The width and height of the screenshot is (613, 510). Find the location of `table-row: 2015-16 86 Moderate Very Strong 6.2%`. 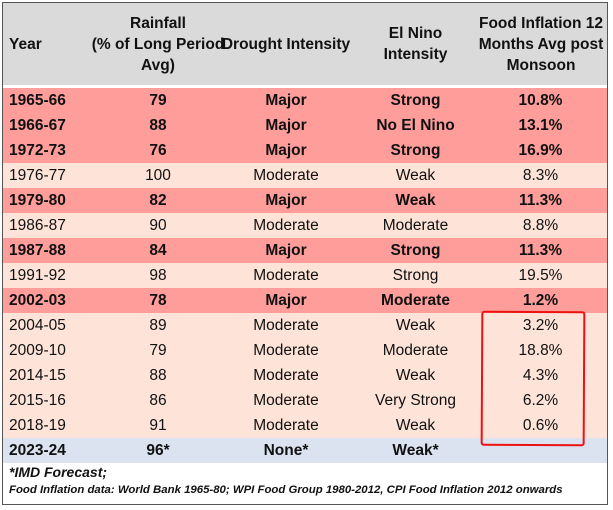

table-row: 2015-16 86 Moderate Very Strong 6.2% is located at coordinates (305, 400).